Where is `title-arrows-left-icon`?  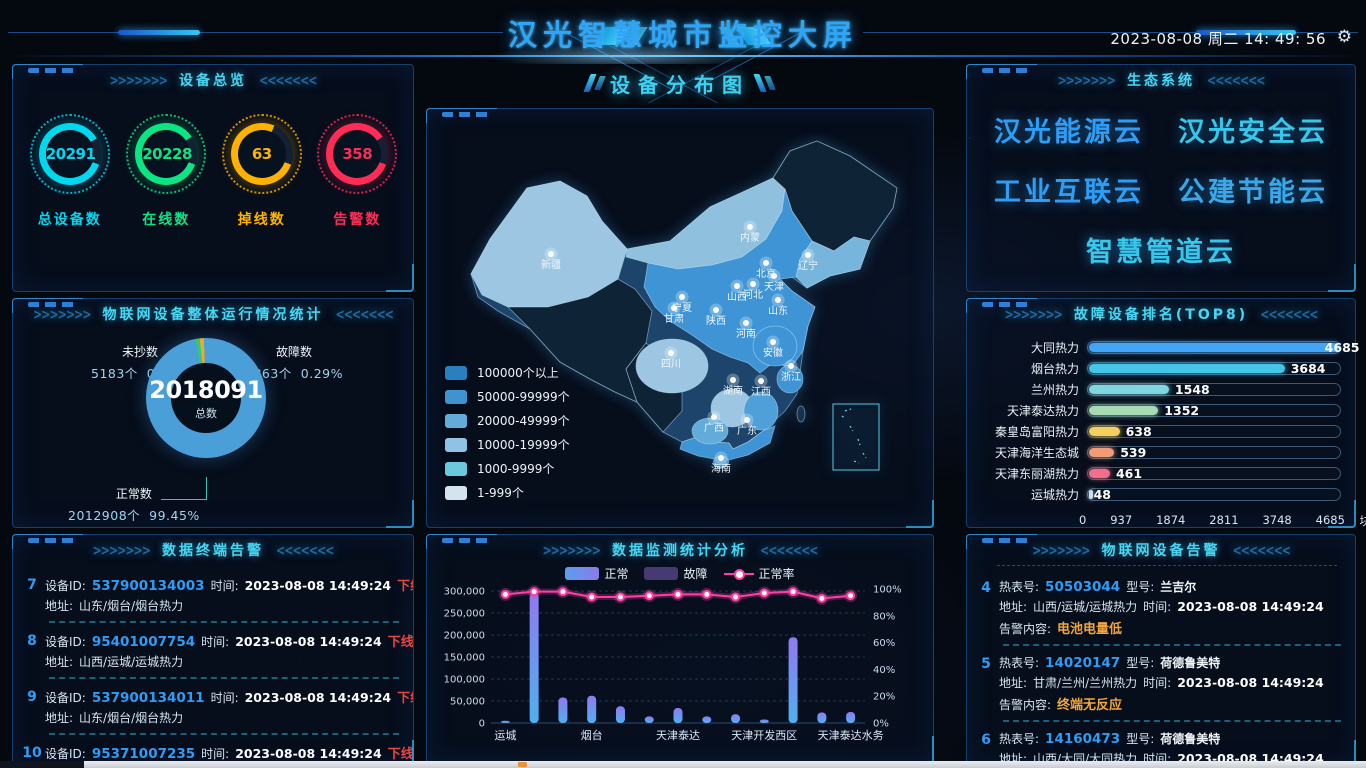
title-arrows-left-icon is located at coordinates (121, 550).